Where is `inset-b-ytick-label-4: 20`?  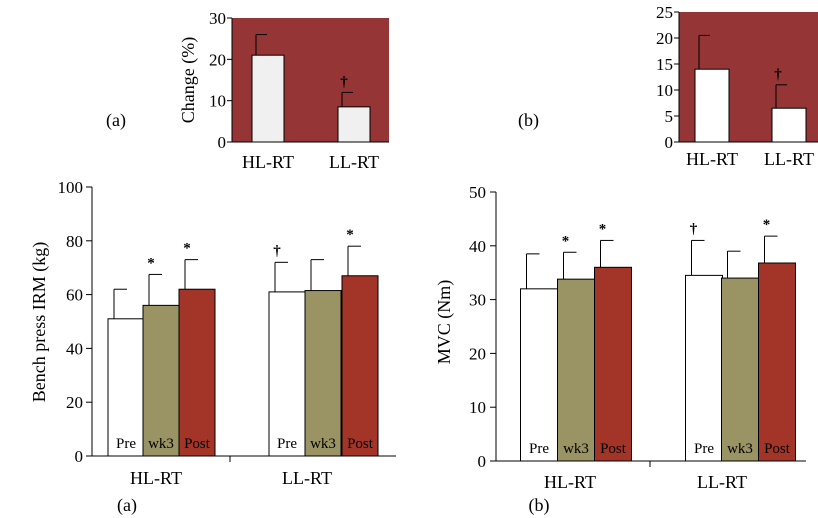 inset-b-ytick-label-4: 20 is located at coordinates (664, 38).